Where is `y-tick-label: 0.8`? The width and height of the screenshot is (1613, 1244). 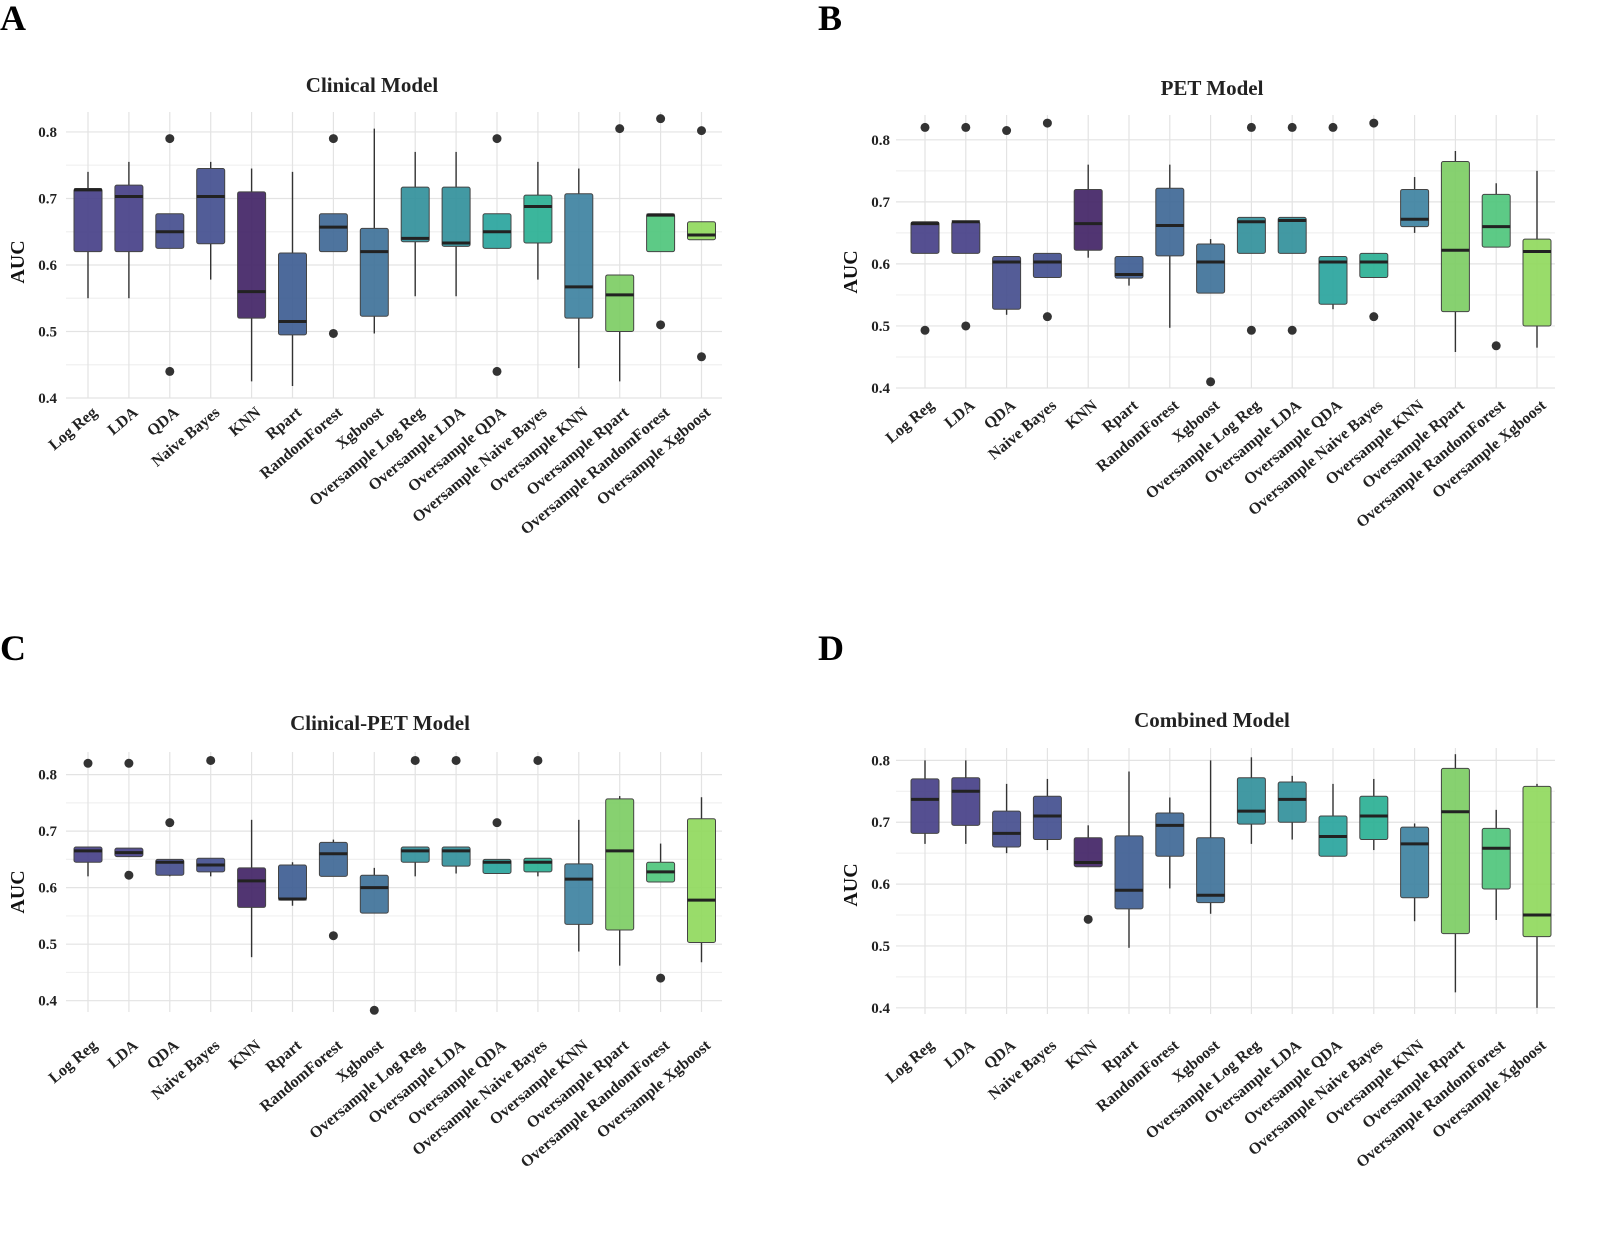
y-tick-label: 0.8 is located at coordinates (47, 133).